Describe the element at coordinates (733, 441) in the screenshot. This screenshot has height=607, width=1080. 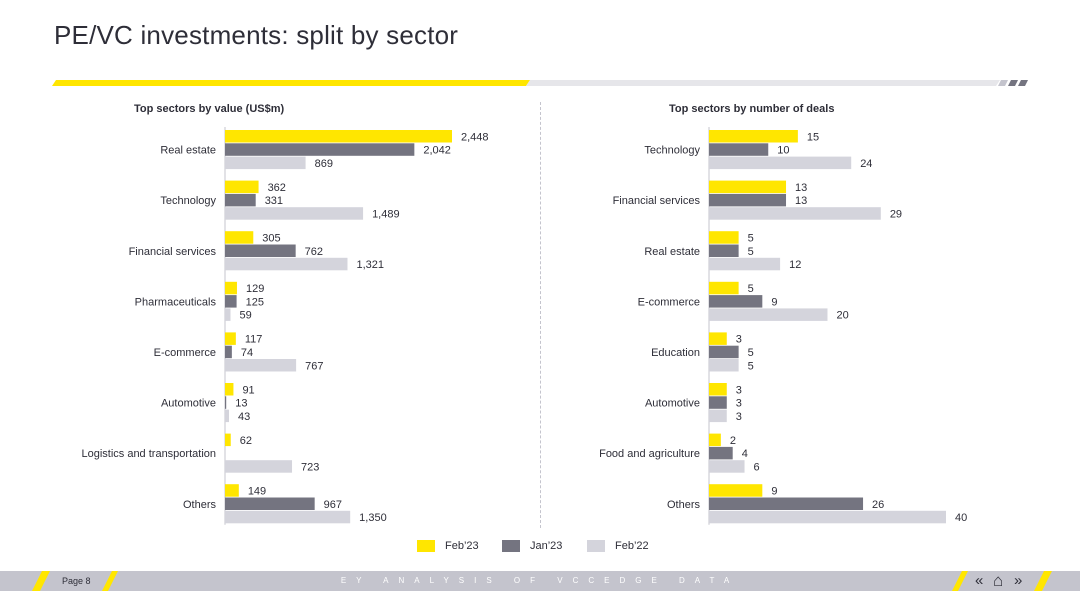
I see `deals-data-label-food-and-agriculture-feb23: 2` at that location.